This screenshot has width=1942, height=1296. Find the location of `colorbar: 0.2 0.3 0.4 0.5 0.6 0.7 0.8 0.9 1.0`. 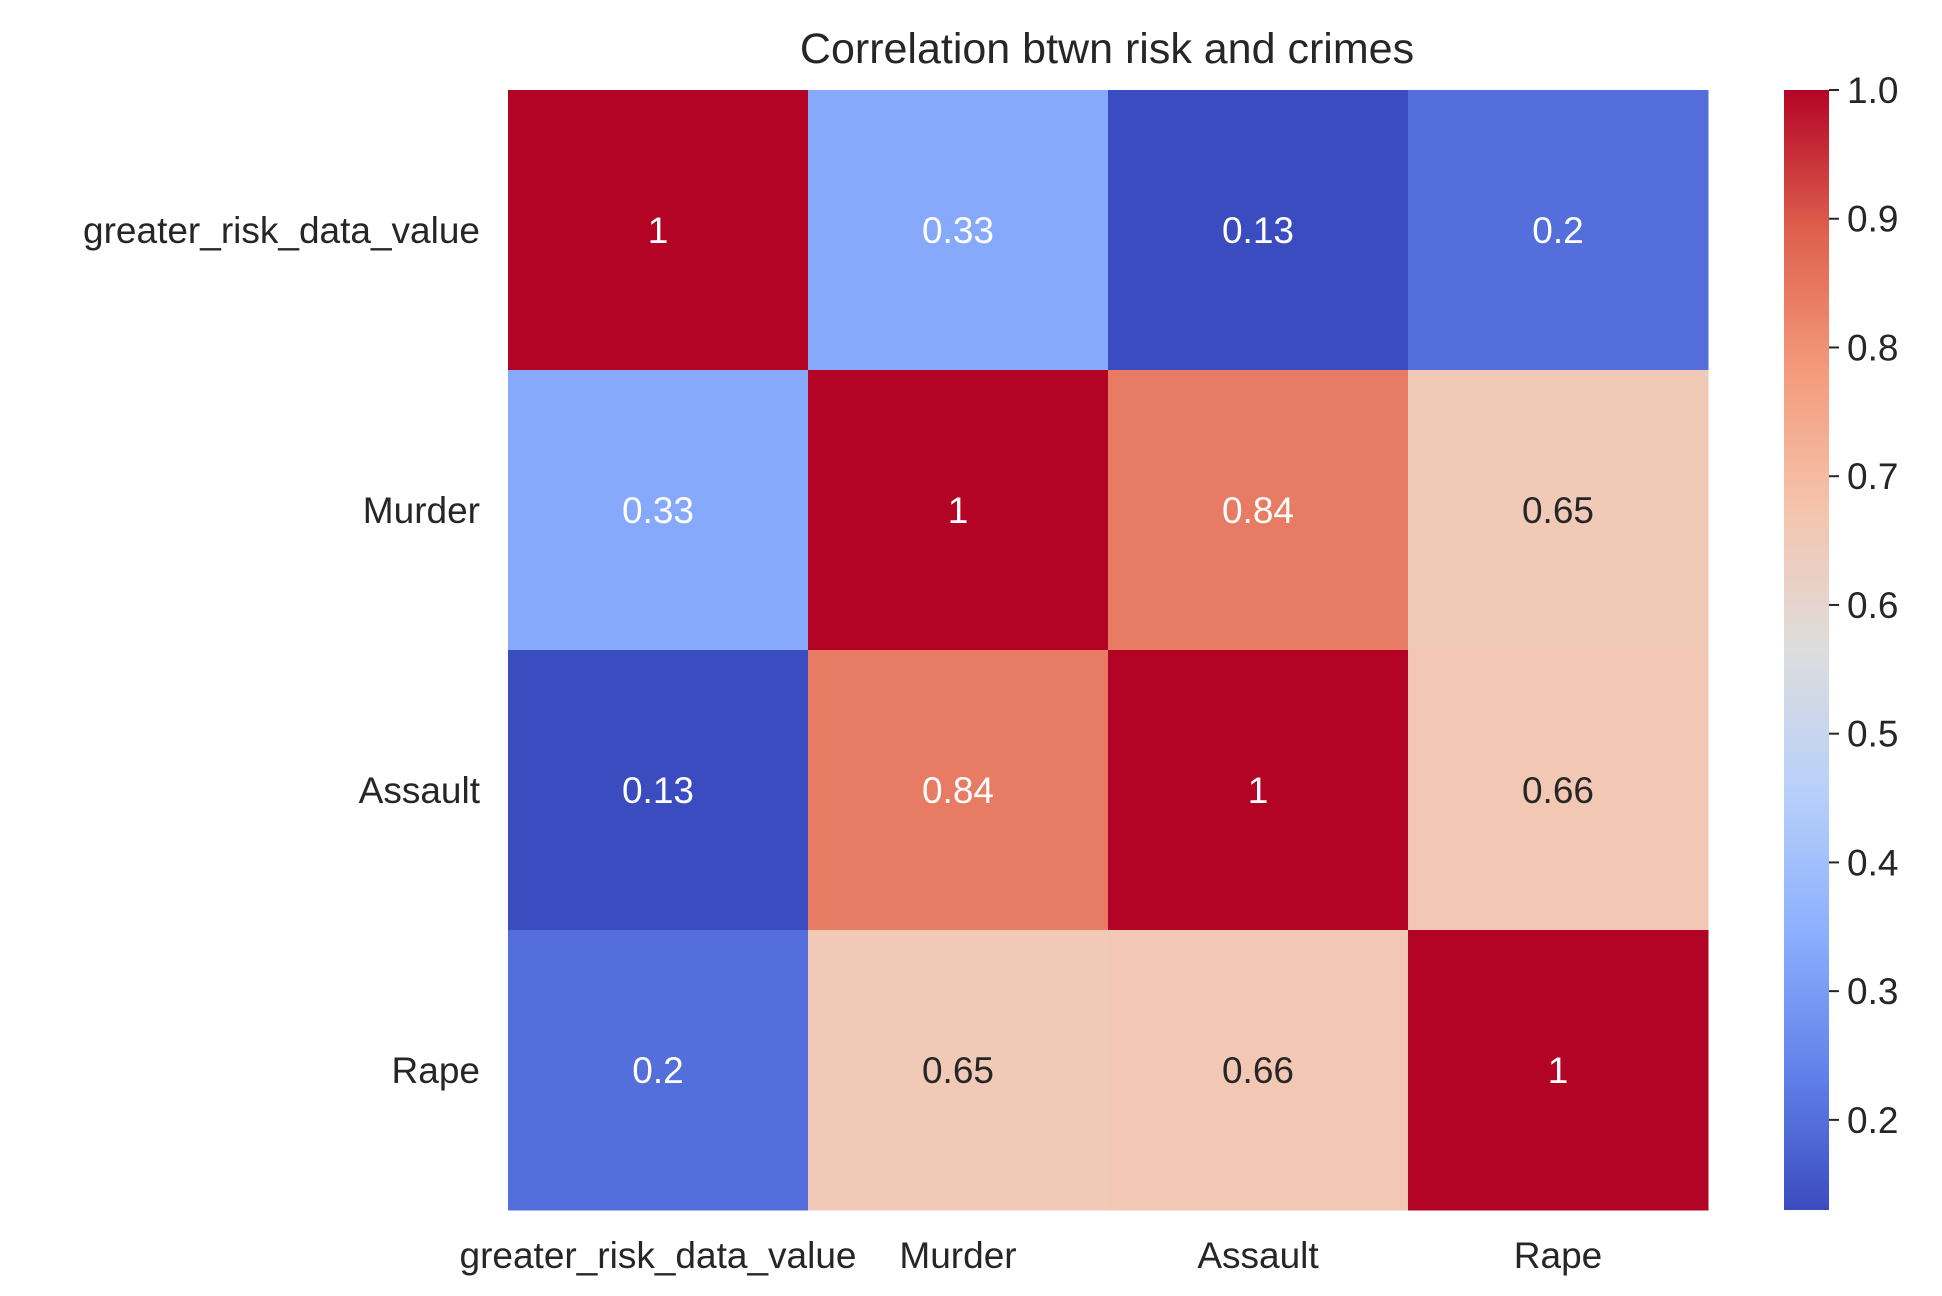

colorbar: 0.2 0.3 0.4 0.5 0.6 0.7 0.8 0.9 1.0 is located at coordinates (1841, 640).